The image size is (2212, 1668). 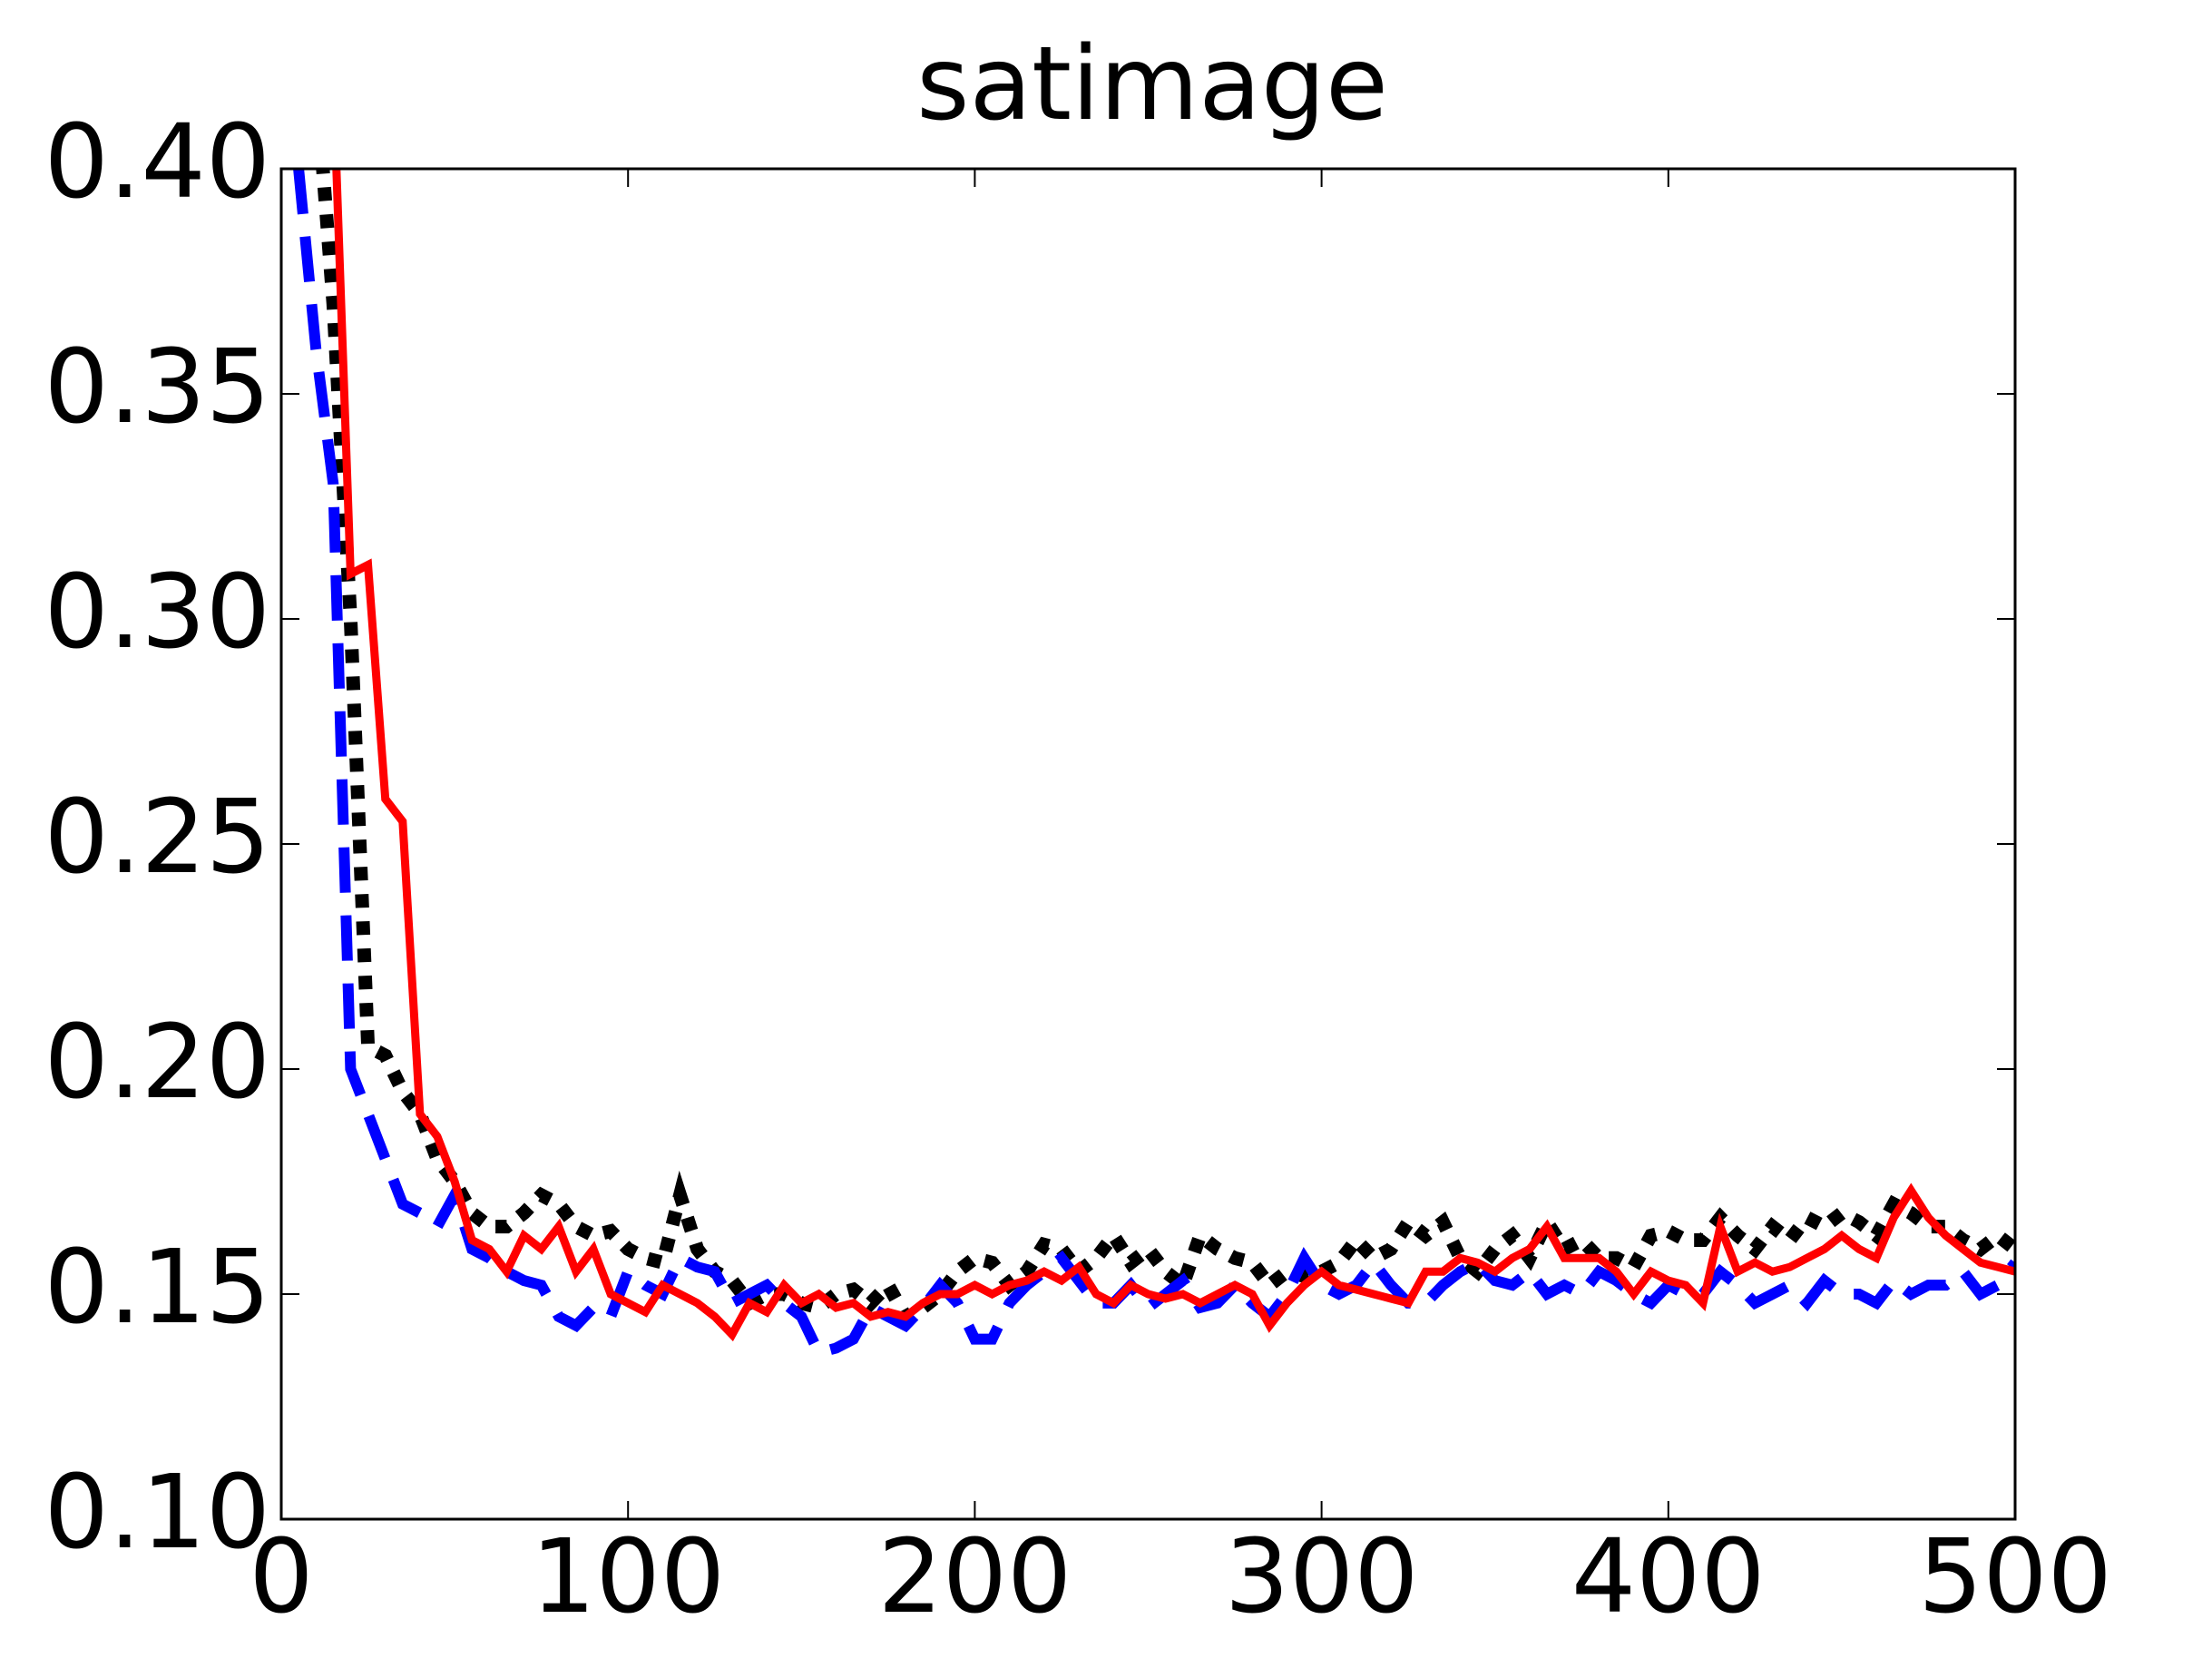 What do you see at coordinates (975, 1577) in the screenshot?
I see `x-tick-label: 200` at bounding box center [975, 1577].